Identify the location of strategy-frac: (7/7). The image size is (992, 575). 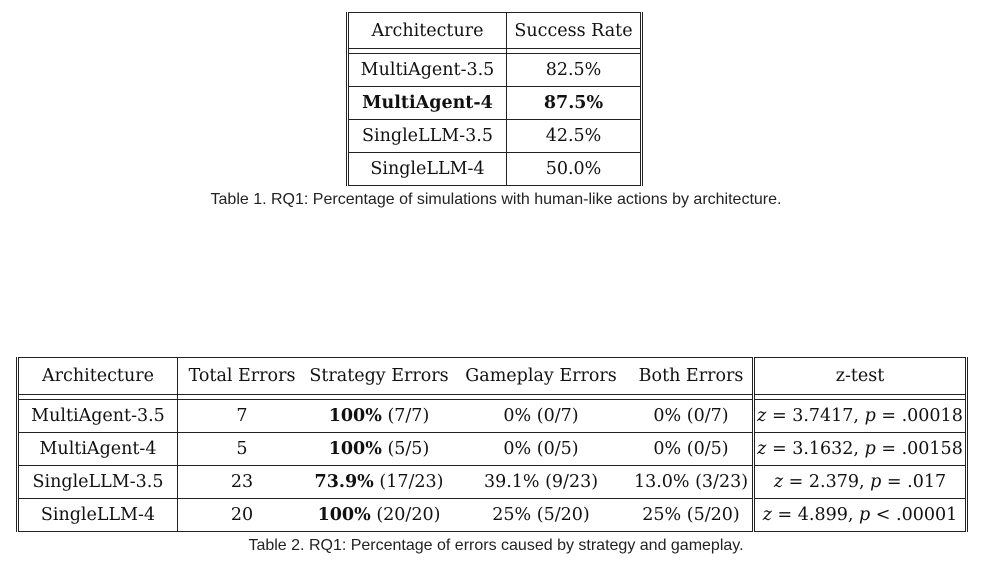
(408, 416).